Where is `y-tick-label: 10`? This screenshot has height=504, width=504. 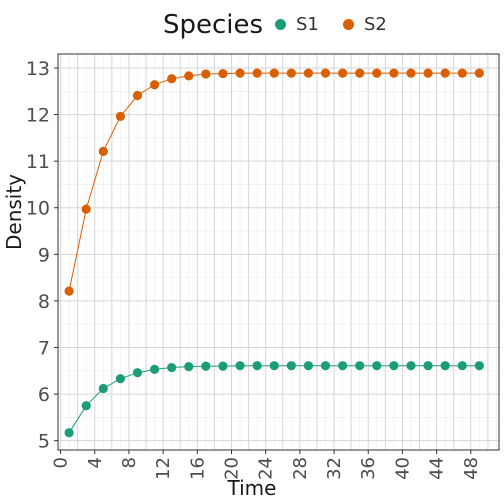 y-tick-label: 10 is located at coordinates (38, 209).